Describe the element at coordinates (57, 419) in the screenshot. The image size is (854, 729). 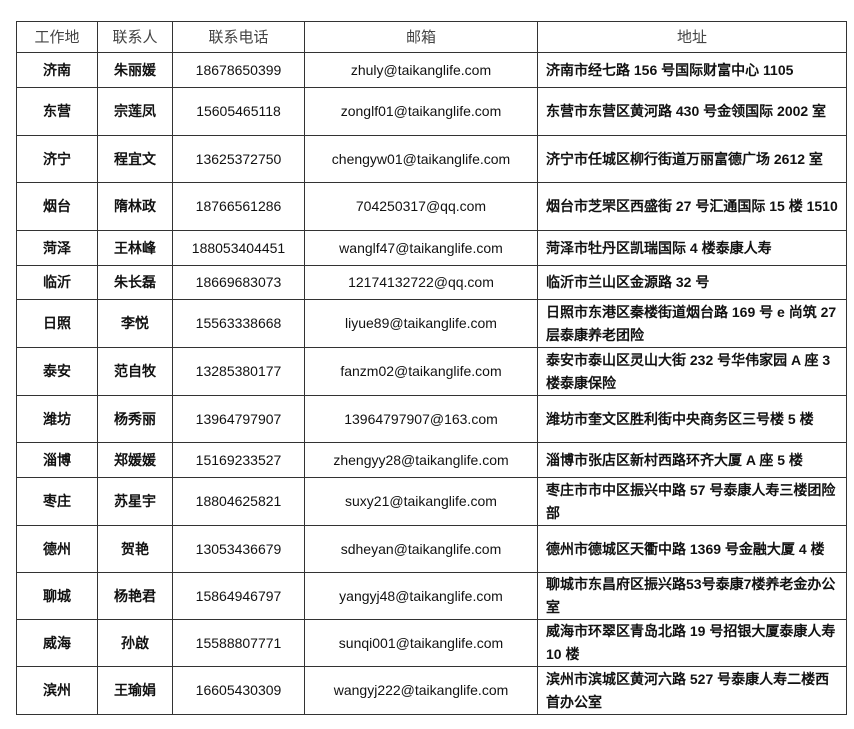
I see `city-cell: 潍坊` at that location.